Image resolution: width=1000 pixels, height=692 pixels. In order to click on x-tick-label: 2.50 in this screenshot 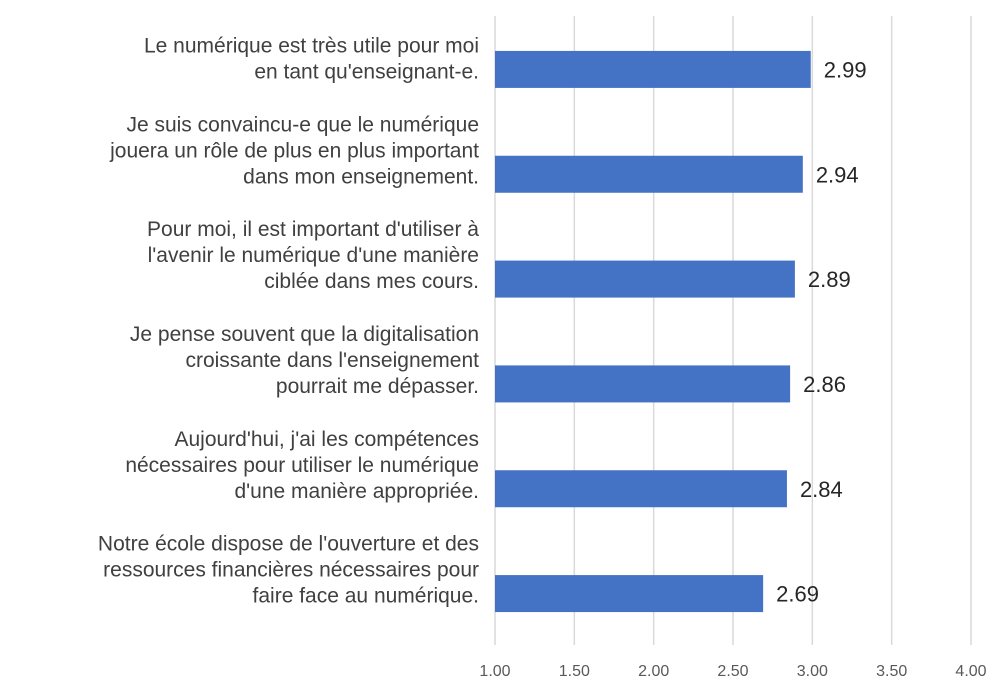, I will do `click(732, 671)`.